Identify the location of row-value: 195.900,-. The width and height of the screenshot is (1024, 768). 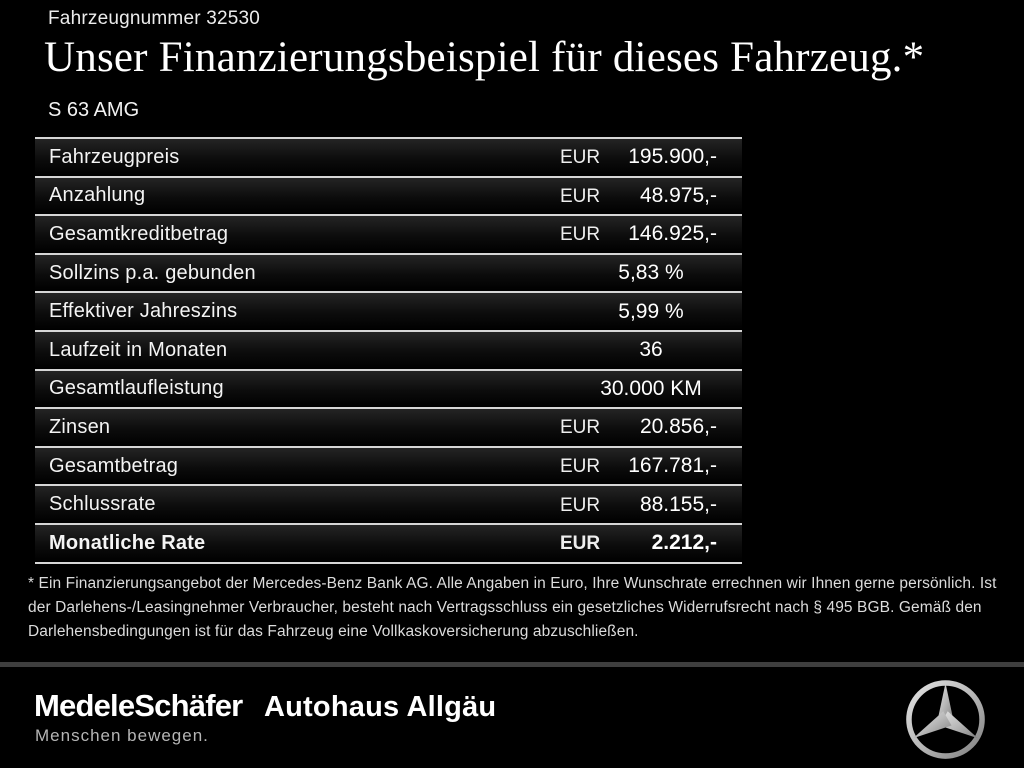
(672, 157).